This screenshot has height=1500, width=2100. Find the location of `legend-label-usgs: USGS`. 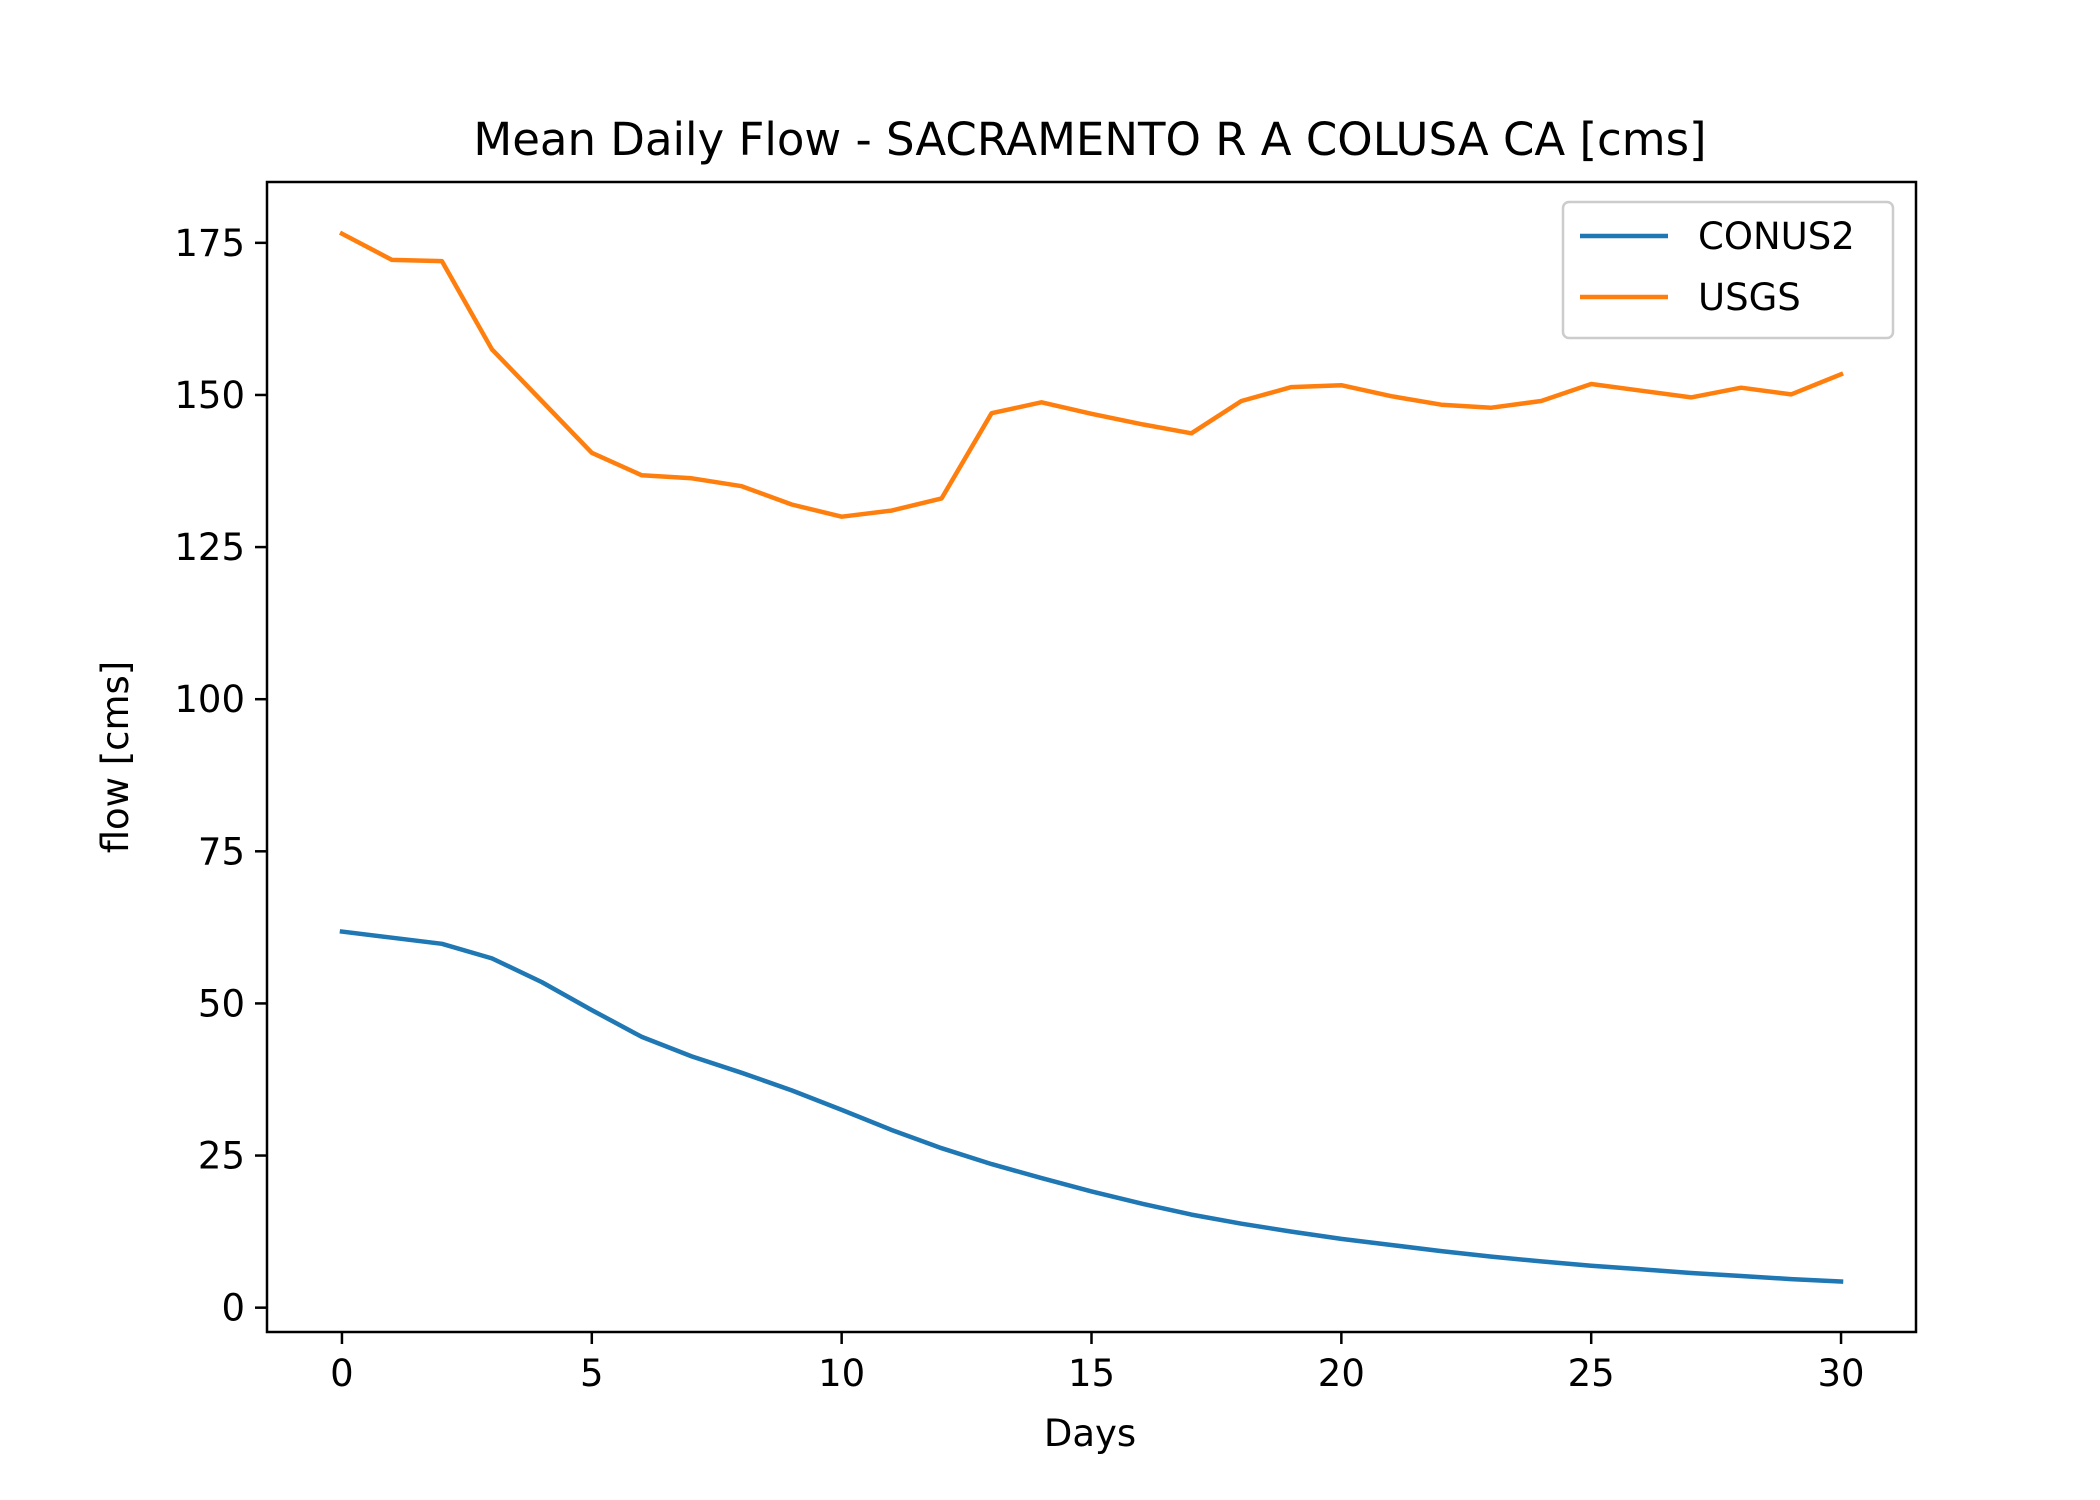

legend-label-usgs: USGS is located at coordinates (1749, 297).